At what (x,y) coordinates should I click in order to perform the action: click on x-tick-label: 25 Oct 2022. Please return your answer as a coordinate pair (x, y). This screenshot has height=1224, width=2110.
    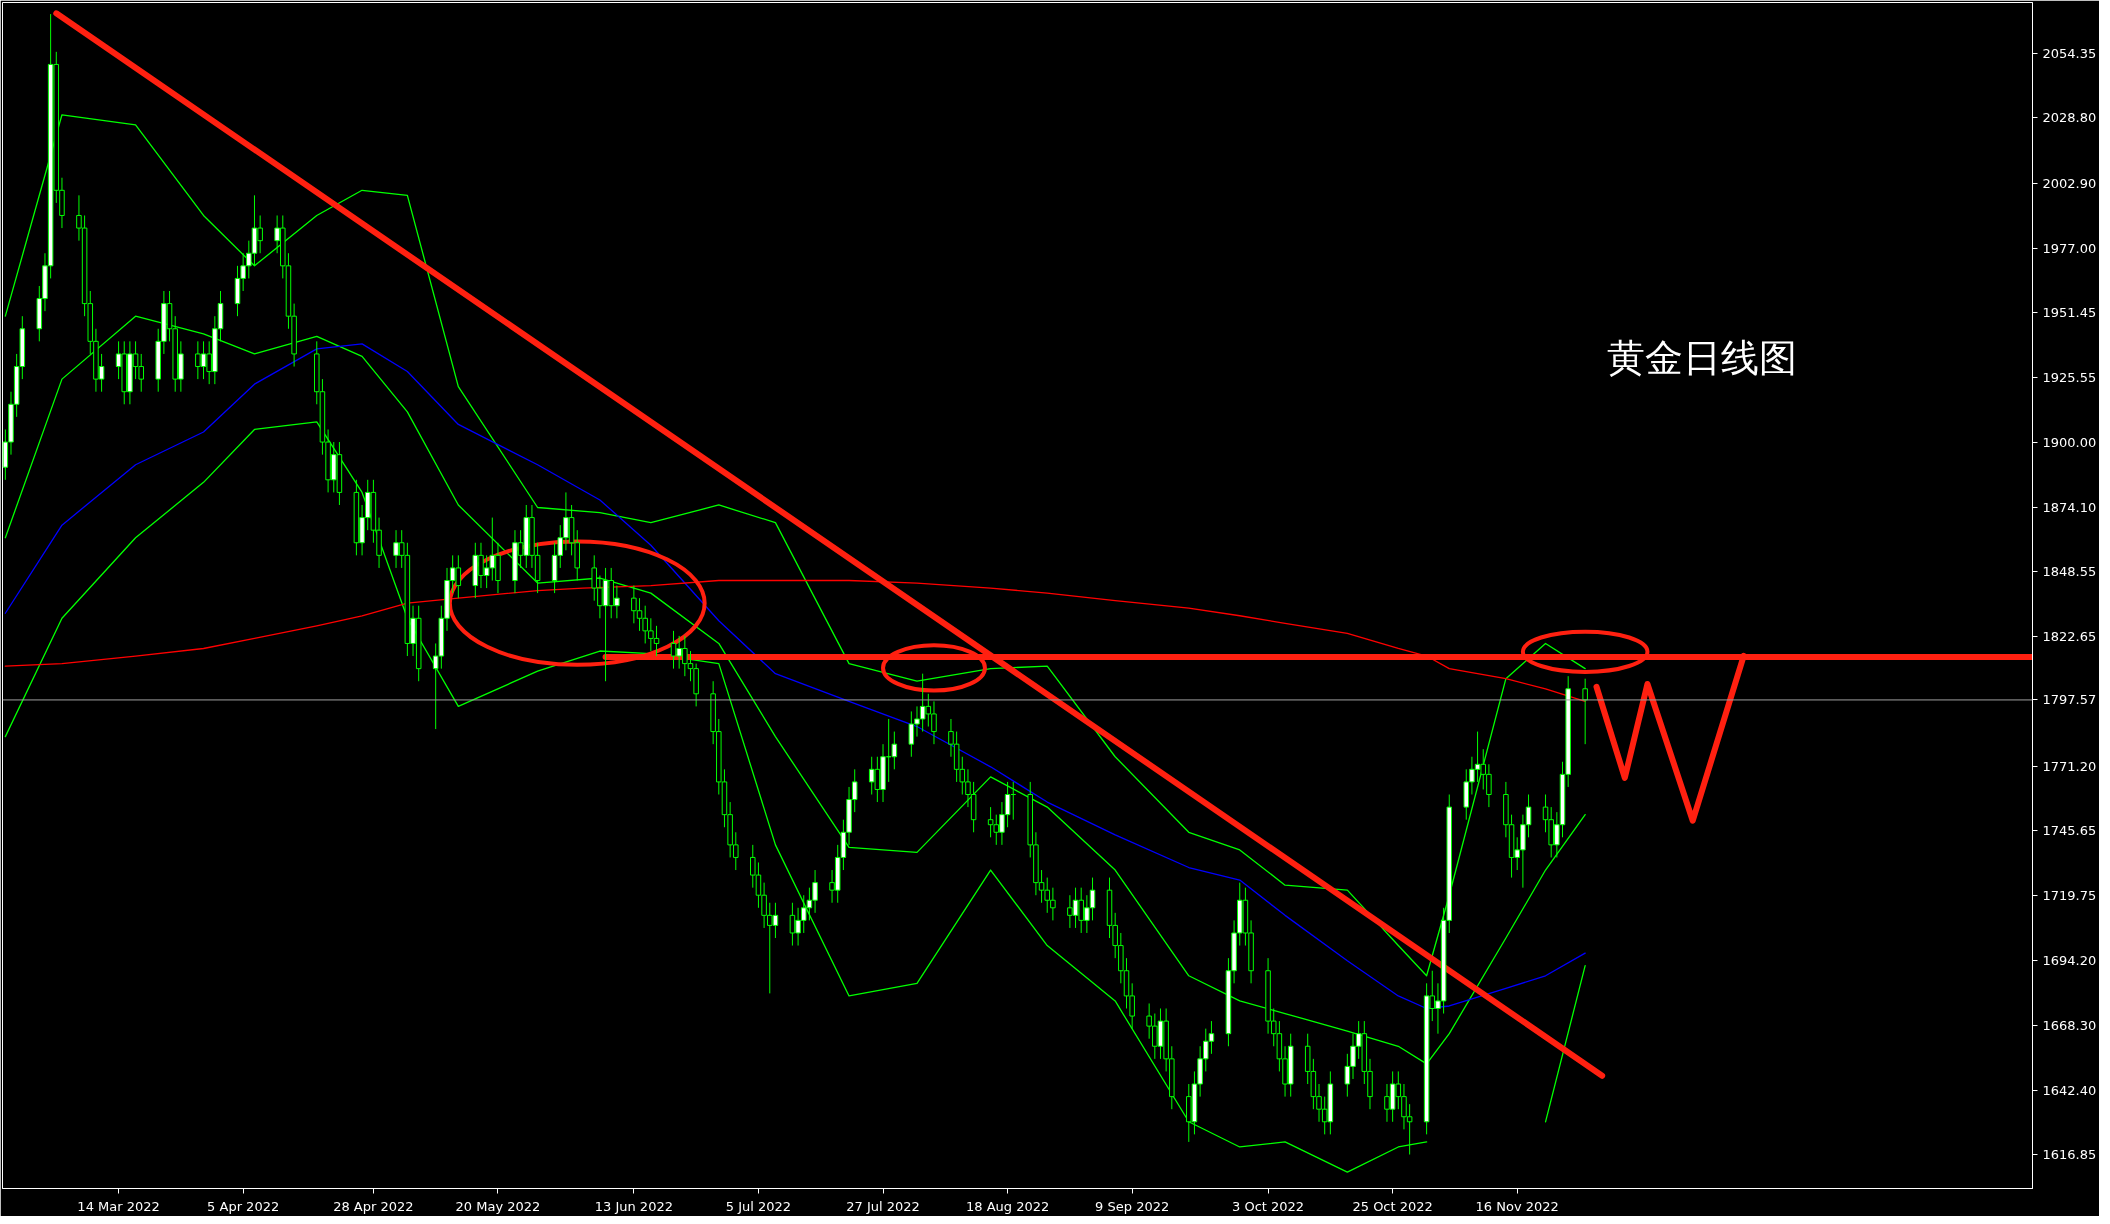
    Looking at the image, I should click on (1392, 1206).